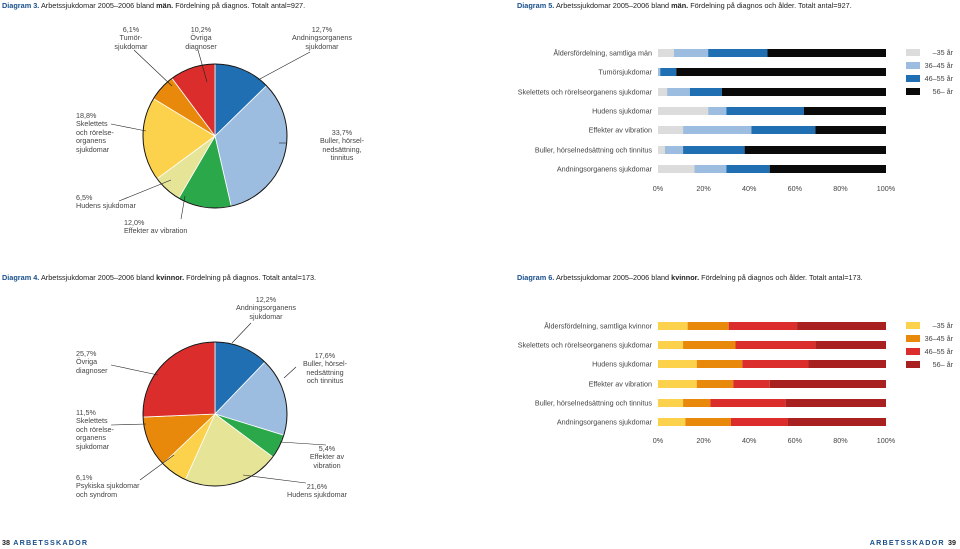 The image size is (960, 549). I want to click on label-line: och tinnitus, so click(325, 381).